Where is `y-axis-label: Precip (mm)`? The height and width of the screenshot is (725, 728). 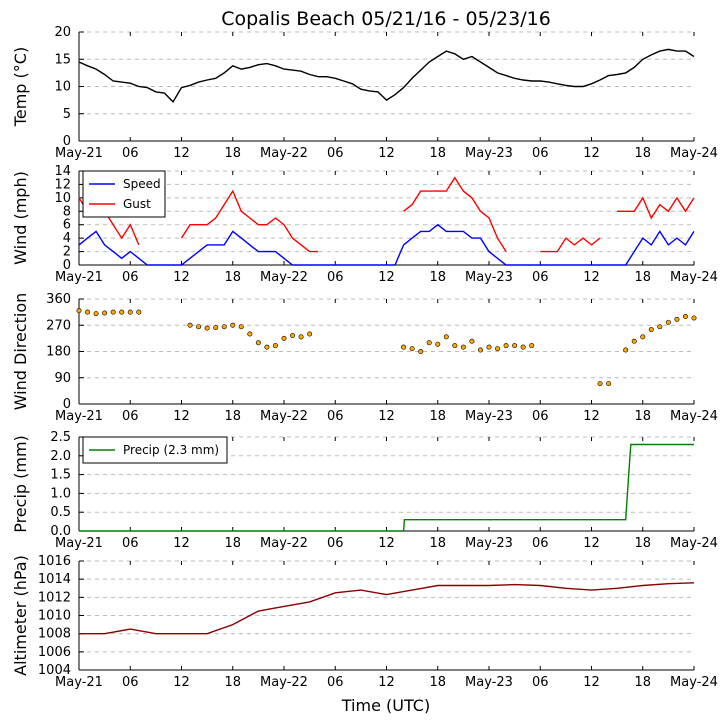 y-axis-label: Precip (mm) is located at coordinates (20, 484).